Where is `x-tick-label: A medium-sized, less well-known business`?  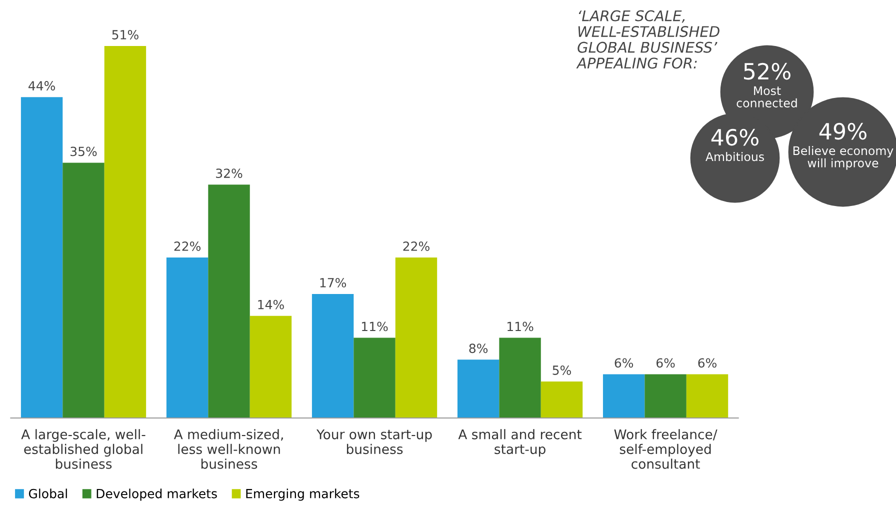 x-tick-label: A medium-sized, less well-known business is located at coordinates (228, 449).